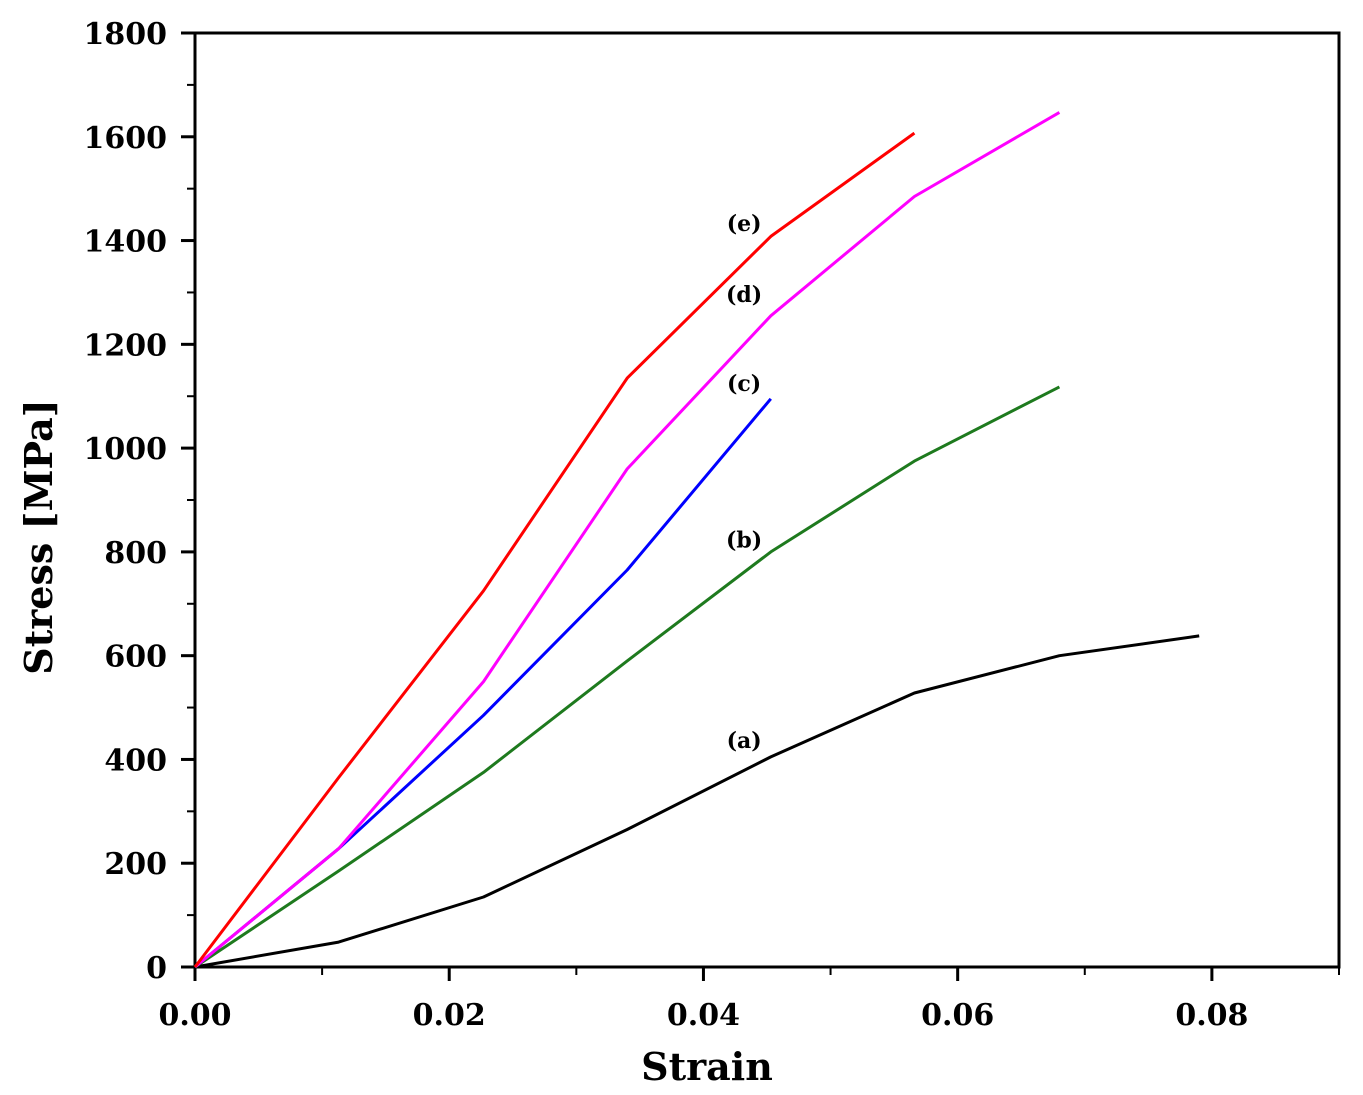 This screenshot has height=1095, width=1363. I want to click on x-axis: 0.00 0.02 0.04 0.06 0.08, so click(749, 1000).